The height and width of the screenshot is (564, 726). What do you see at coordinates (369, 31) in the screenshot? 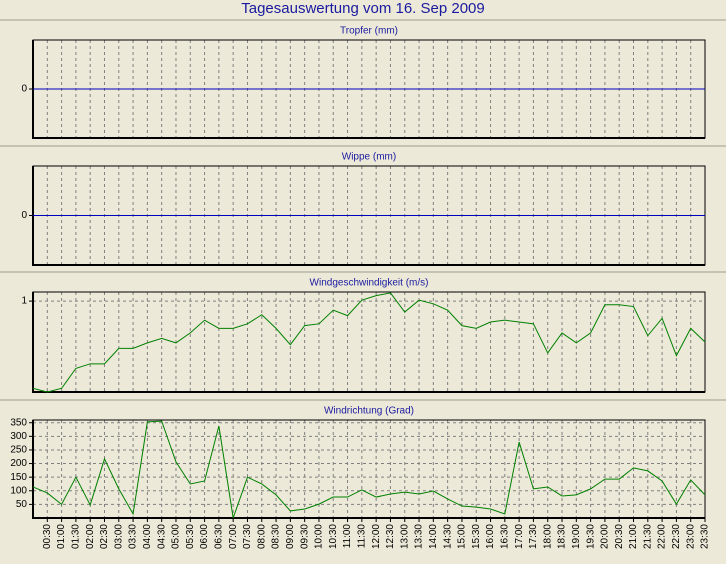
I see `chart-title: Tropfer (mm)` at bounding box center [369, 31].